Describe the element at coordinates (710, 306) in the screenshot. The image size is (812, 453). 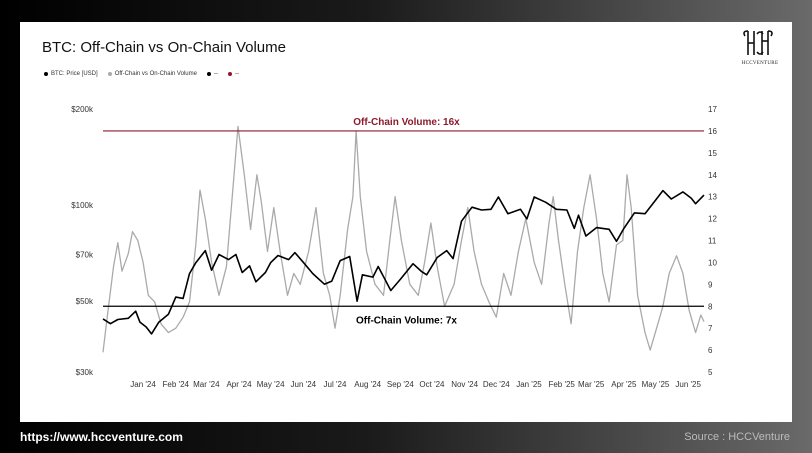
I see `right-tick-label: 8` at that location.